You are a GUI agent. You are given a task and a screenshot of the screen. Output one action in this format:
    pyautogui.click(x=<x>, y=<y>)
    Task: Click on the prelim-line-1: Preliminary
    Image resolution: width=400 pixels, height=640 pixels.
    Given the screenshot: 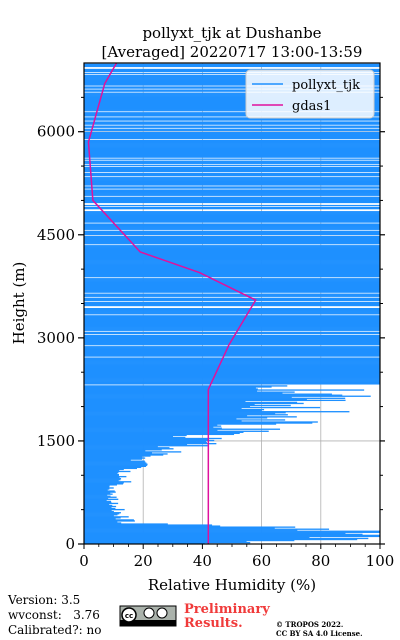 What is the action you would take?
    pyautogui.click(x=227, y=609)
    